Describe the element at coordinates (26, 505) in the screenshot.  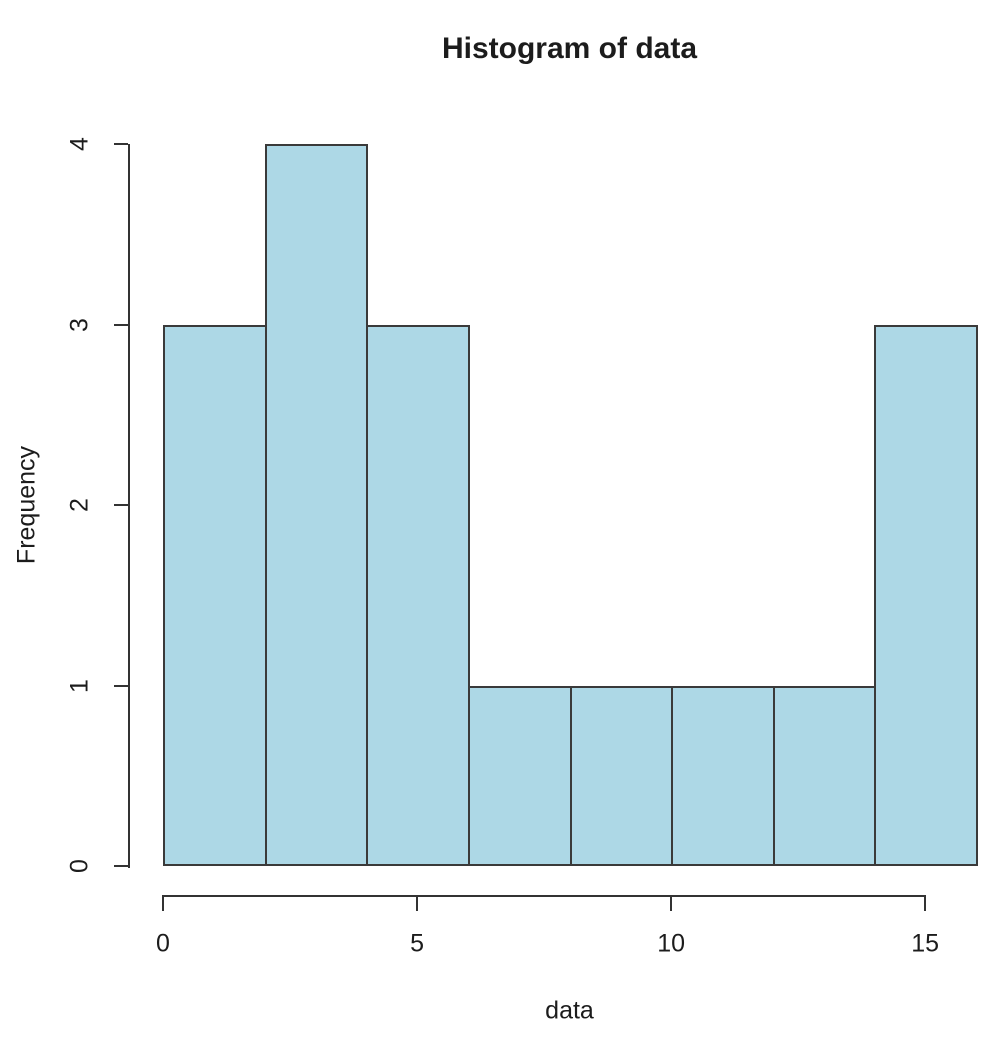
I see `y-axis-label: Frequency` at that location.